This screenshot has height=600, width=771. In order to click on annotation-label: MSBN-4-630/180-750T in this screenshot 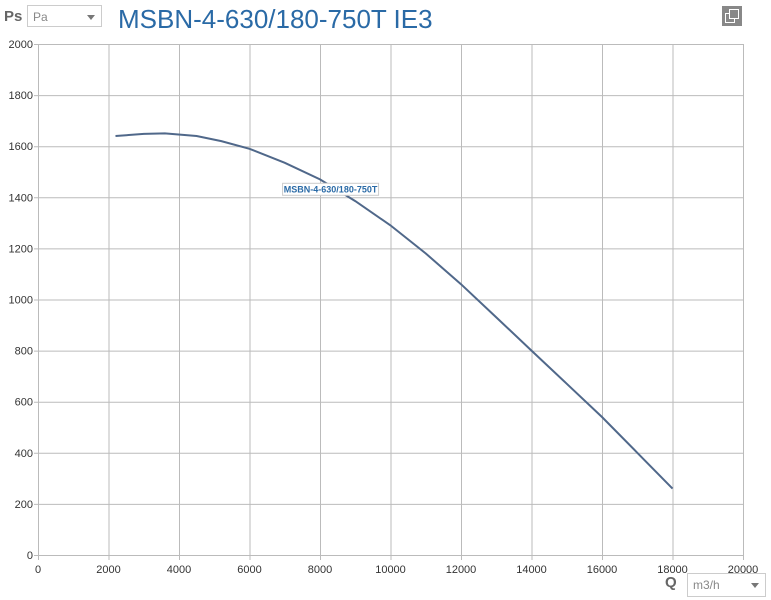, I will do `click(331, 189)`.